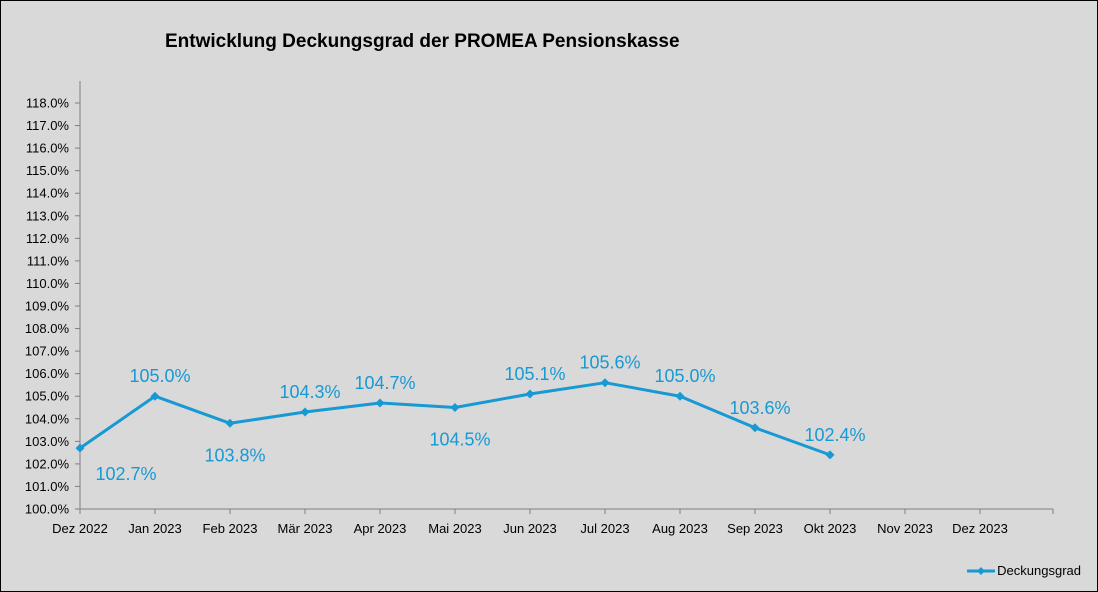  I want to click on y-tick-label: 110.0%, so click(48, 283).